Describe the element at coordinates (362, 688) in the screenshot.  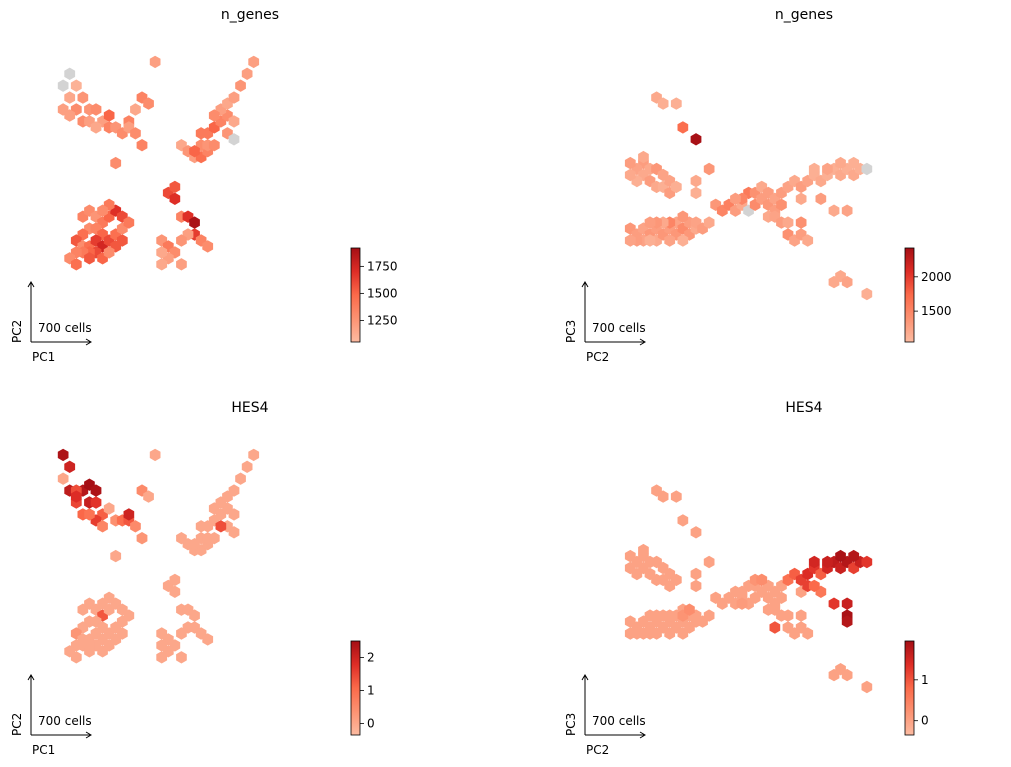
I see `colorbar: 0 1 2` at that location.